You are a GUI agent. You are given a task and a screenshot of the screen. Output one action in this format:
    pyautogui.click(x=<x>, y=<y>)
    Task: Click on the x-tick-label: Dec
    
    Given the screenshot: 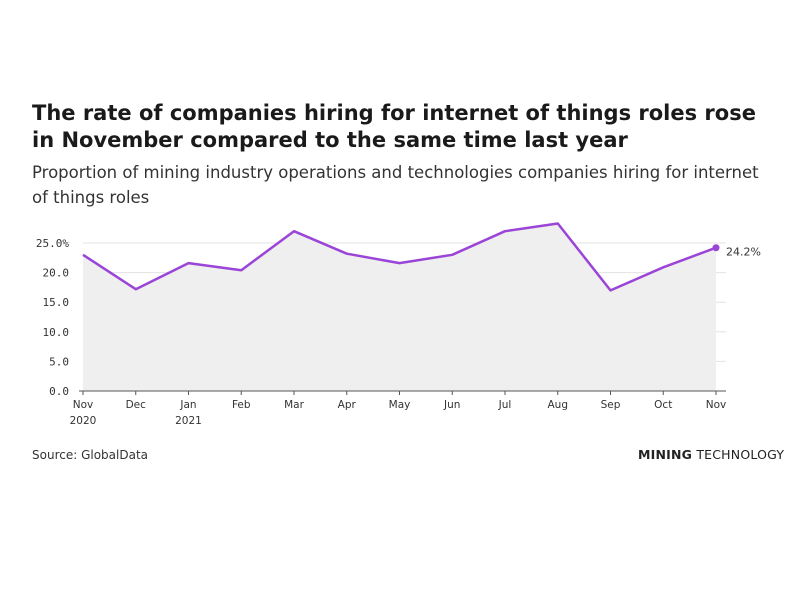 What is the action you would take?
    pyautogui.click(x=136, y=405)
    